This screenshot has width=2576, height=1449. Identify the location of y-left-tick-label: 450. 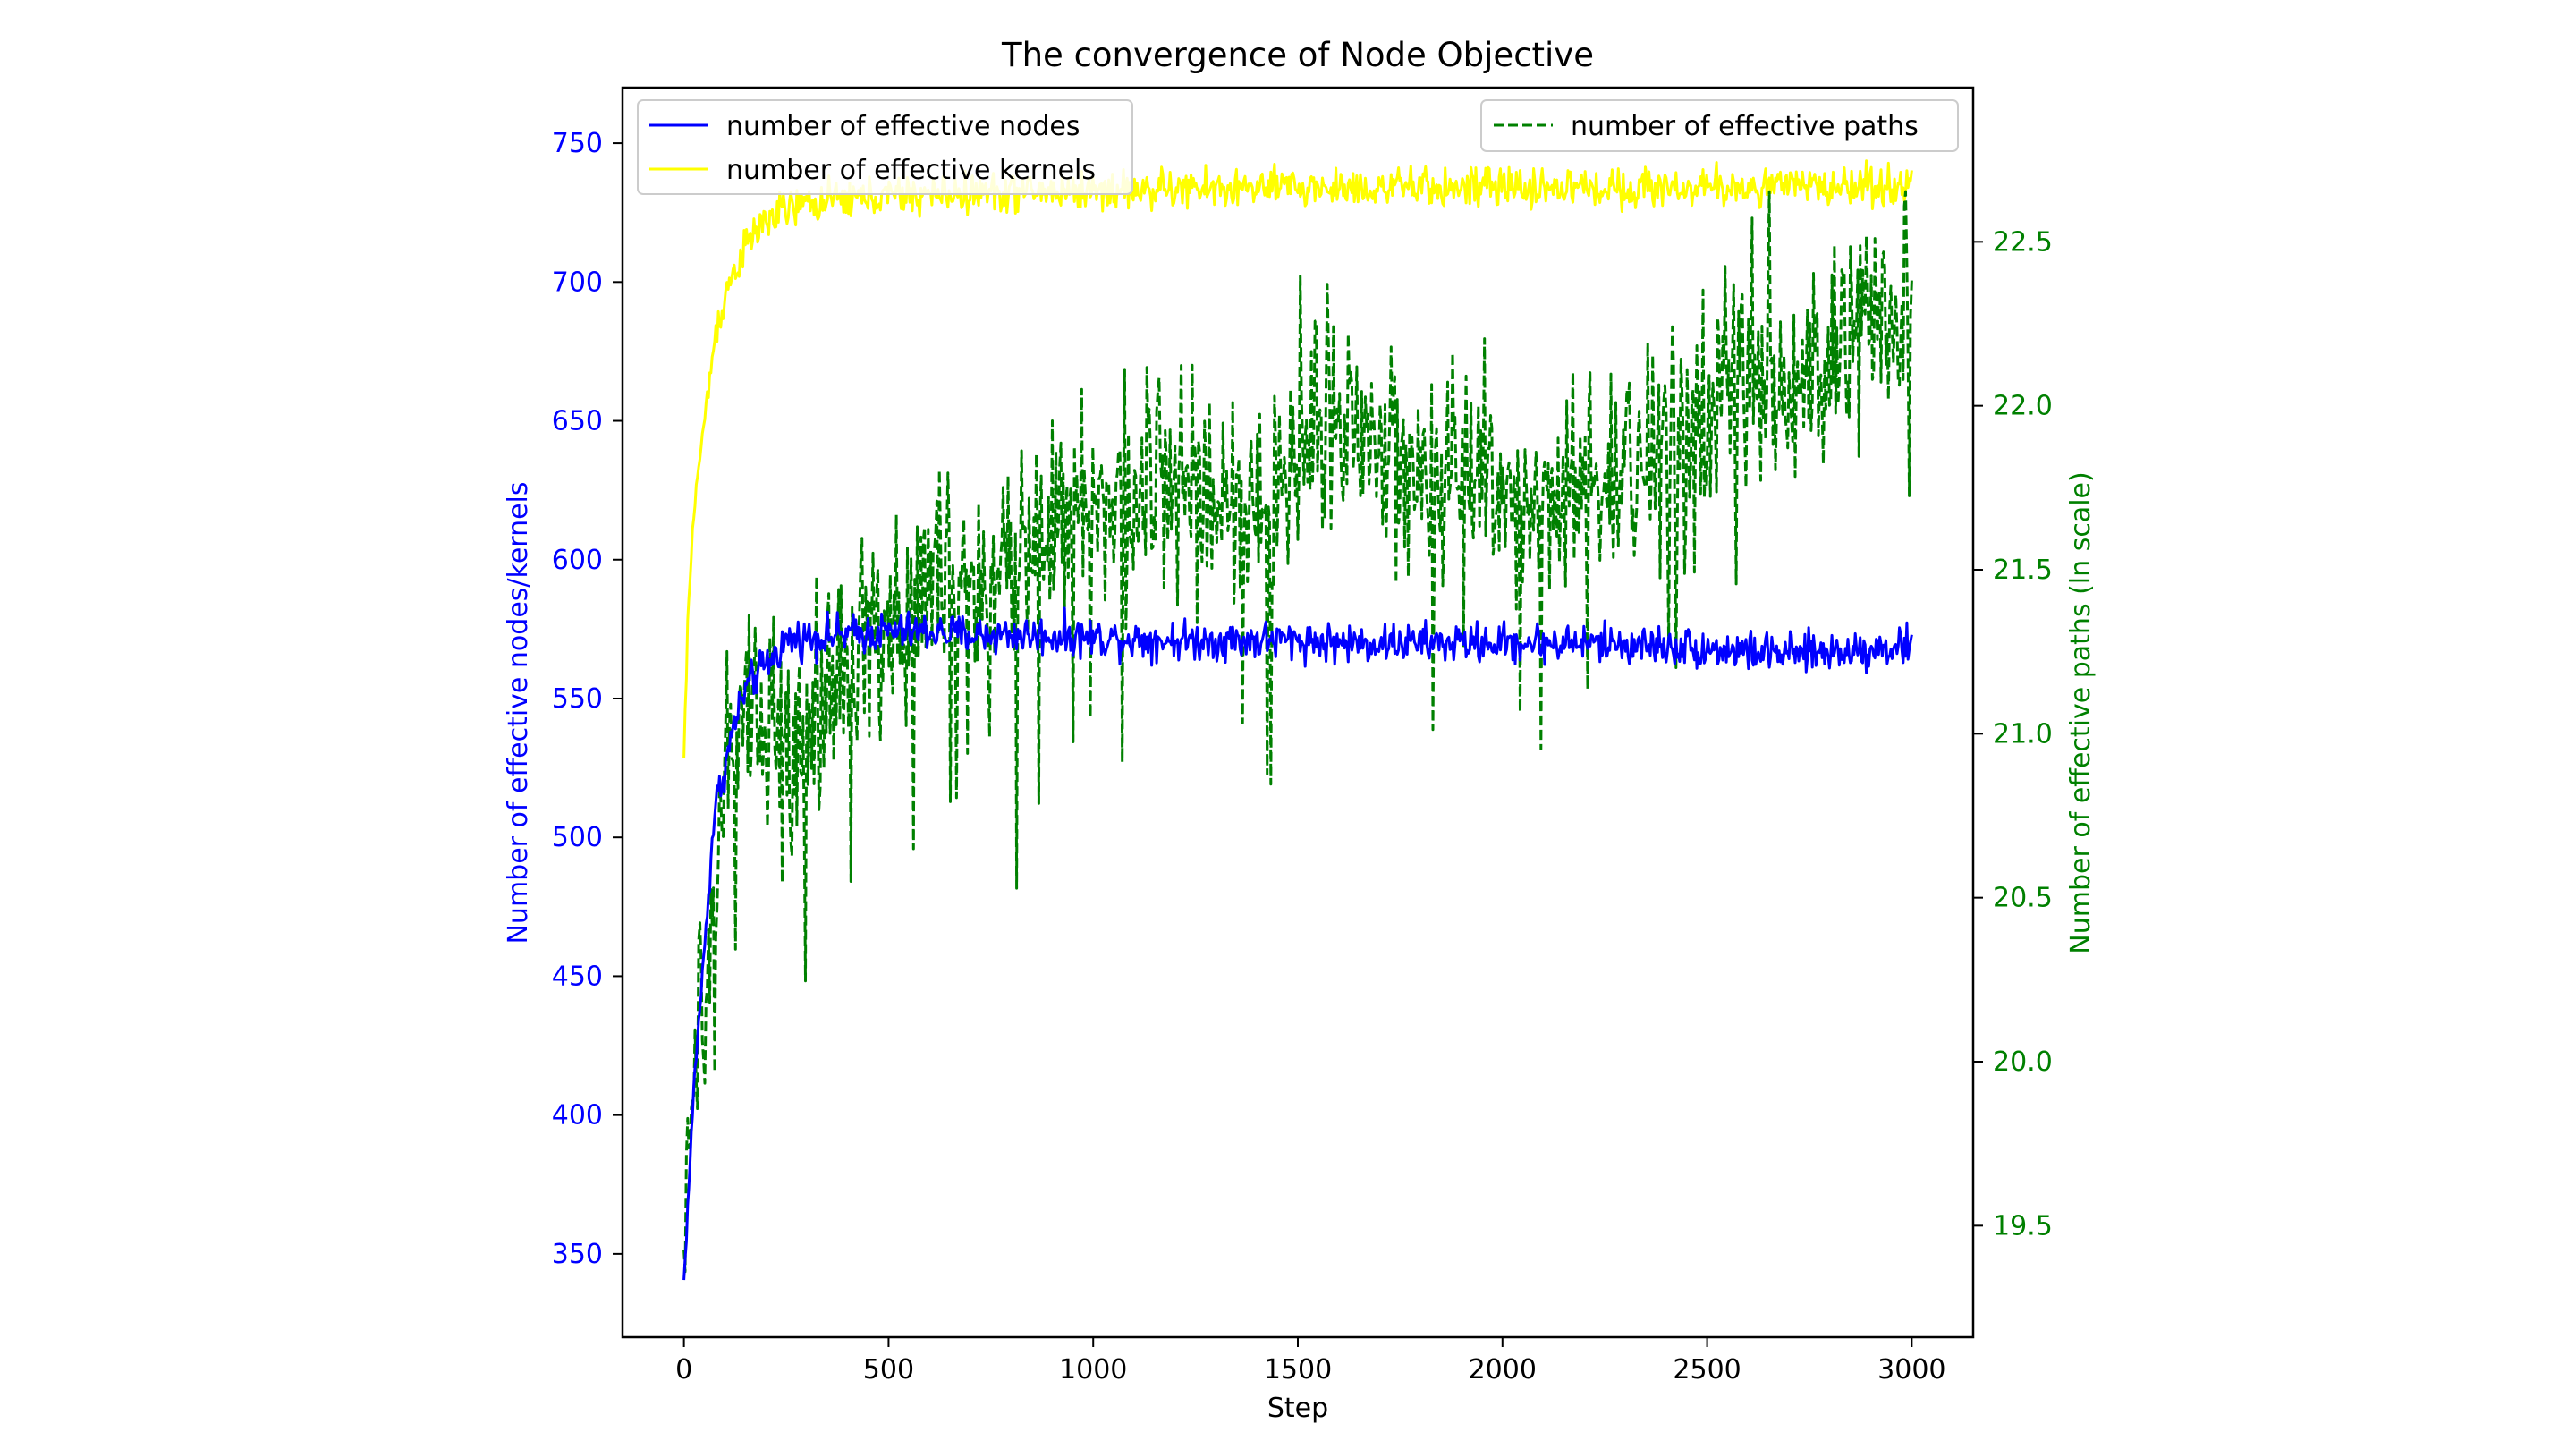
(577, 976).